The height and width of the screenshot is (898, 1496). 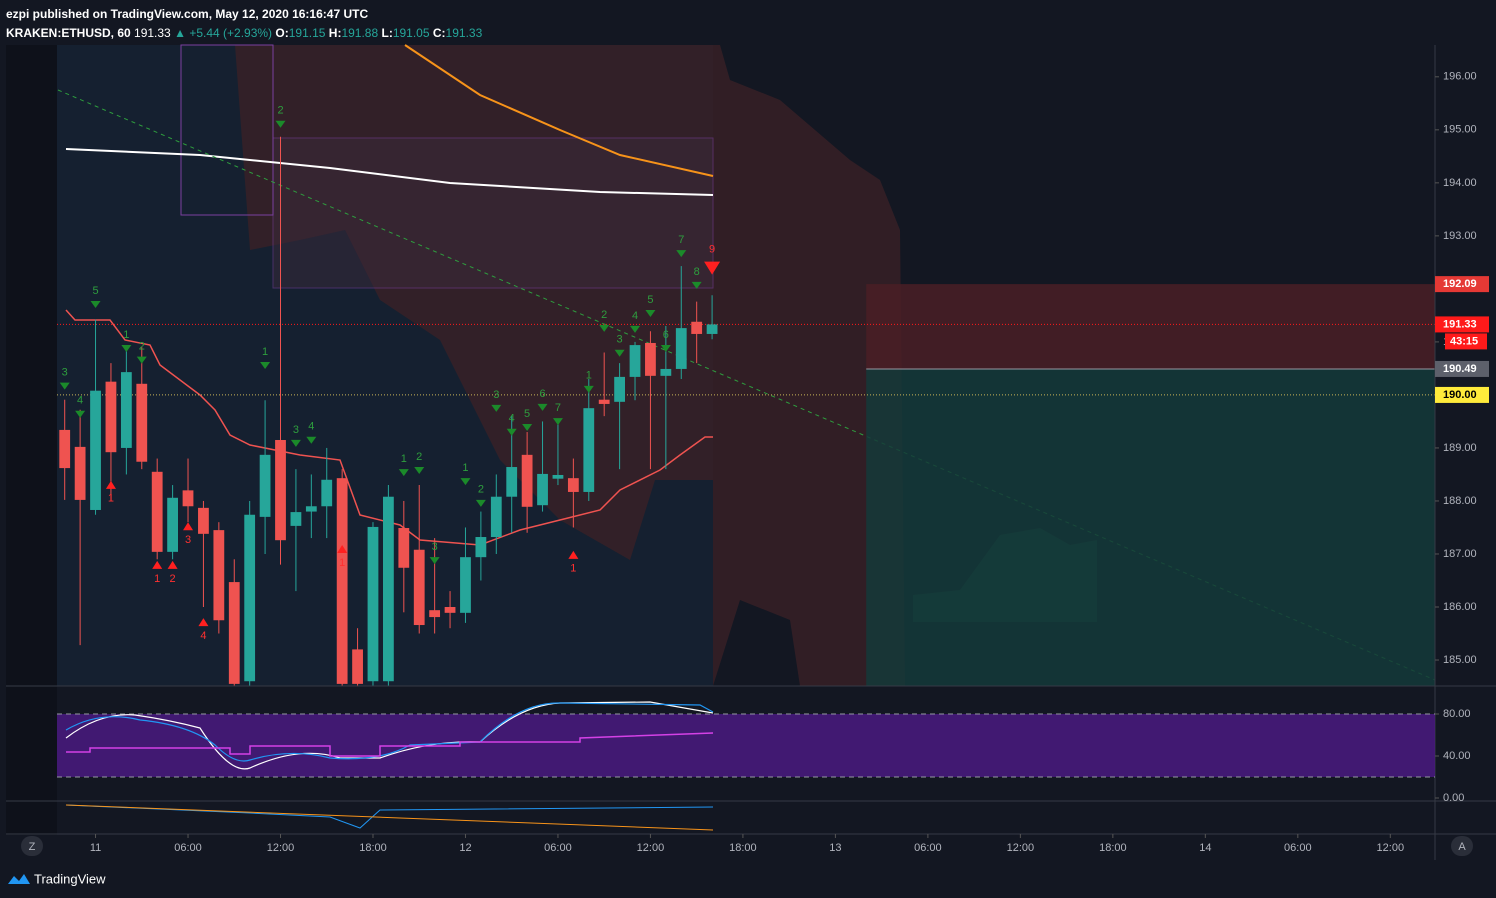 I want to click on button-label: Z, so click(x=32, y=847).